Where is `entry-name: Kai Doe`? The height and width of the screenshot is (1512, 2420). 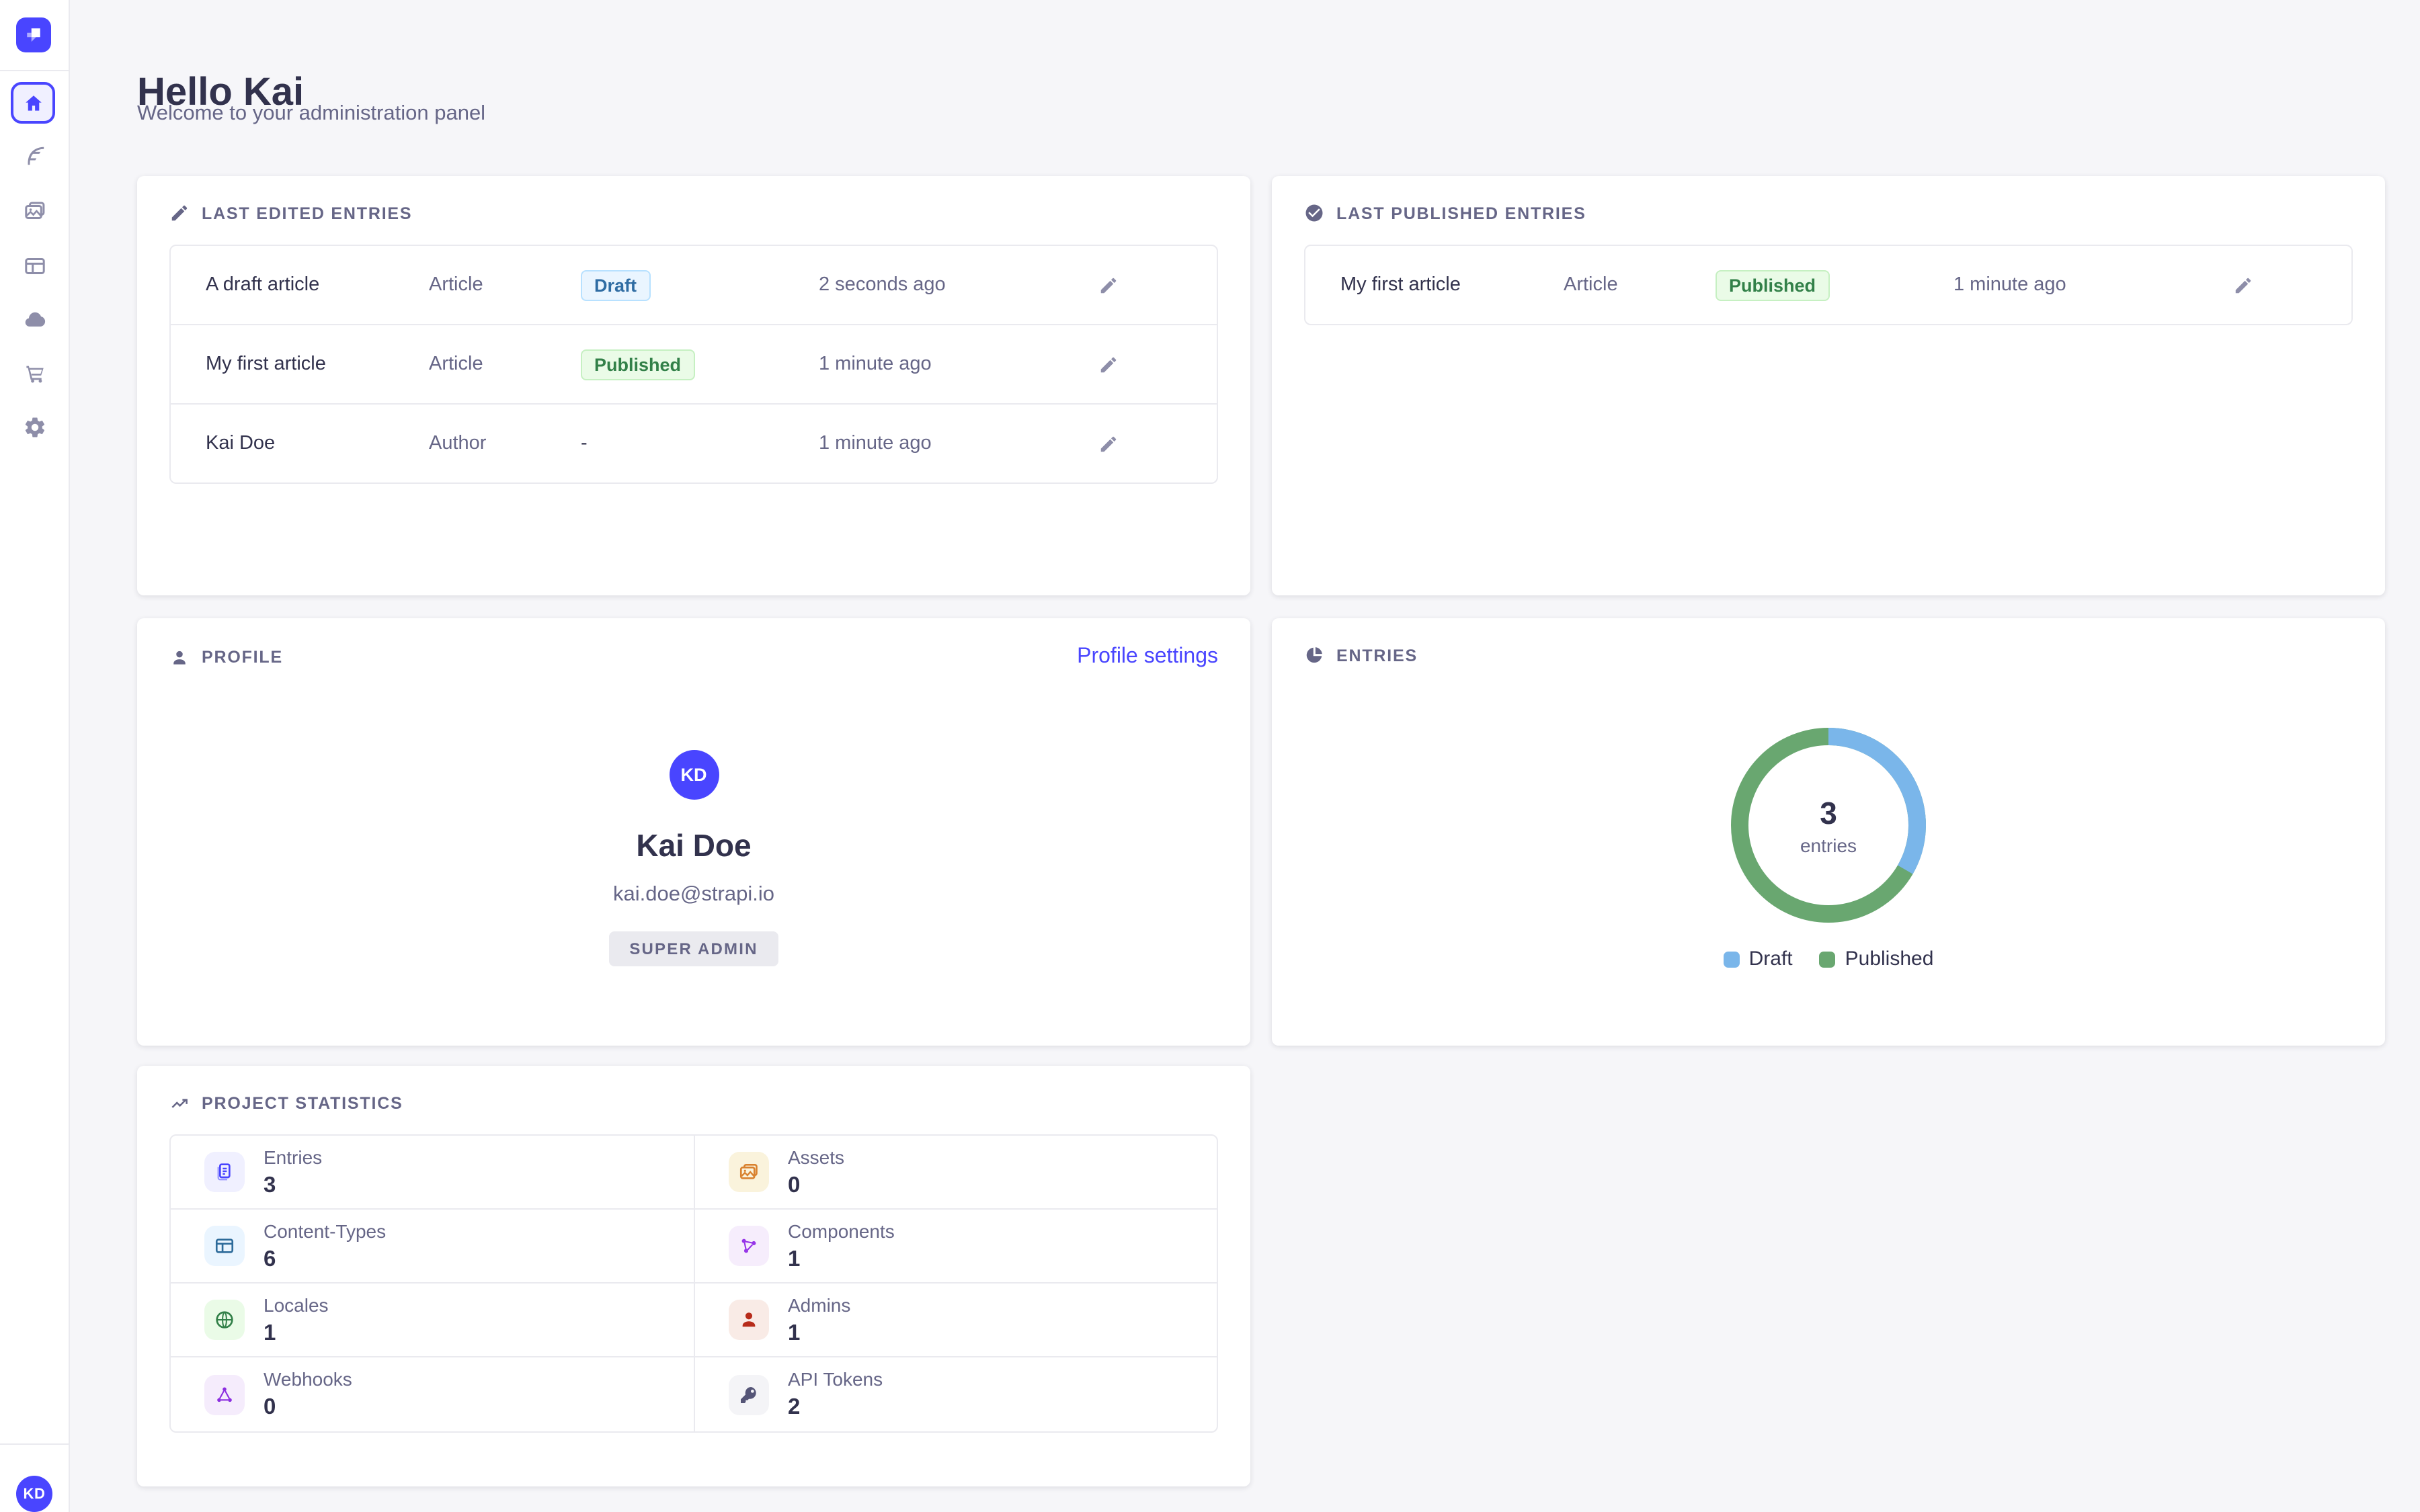 entry-name: Kai Doe is located at coordinates (241, 443).